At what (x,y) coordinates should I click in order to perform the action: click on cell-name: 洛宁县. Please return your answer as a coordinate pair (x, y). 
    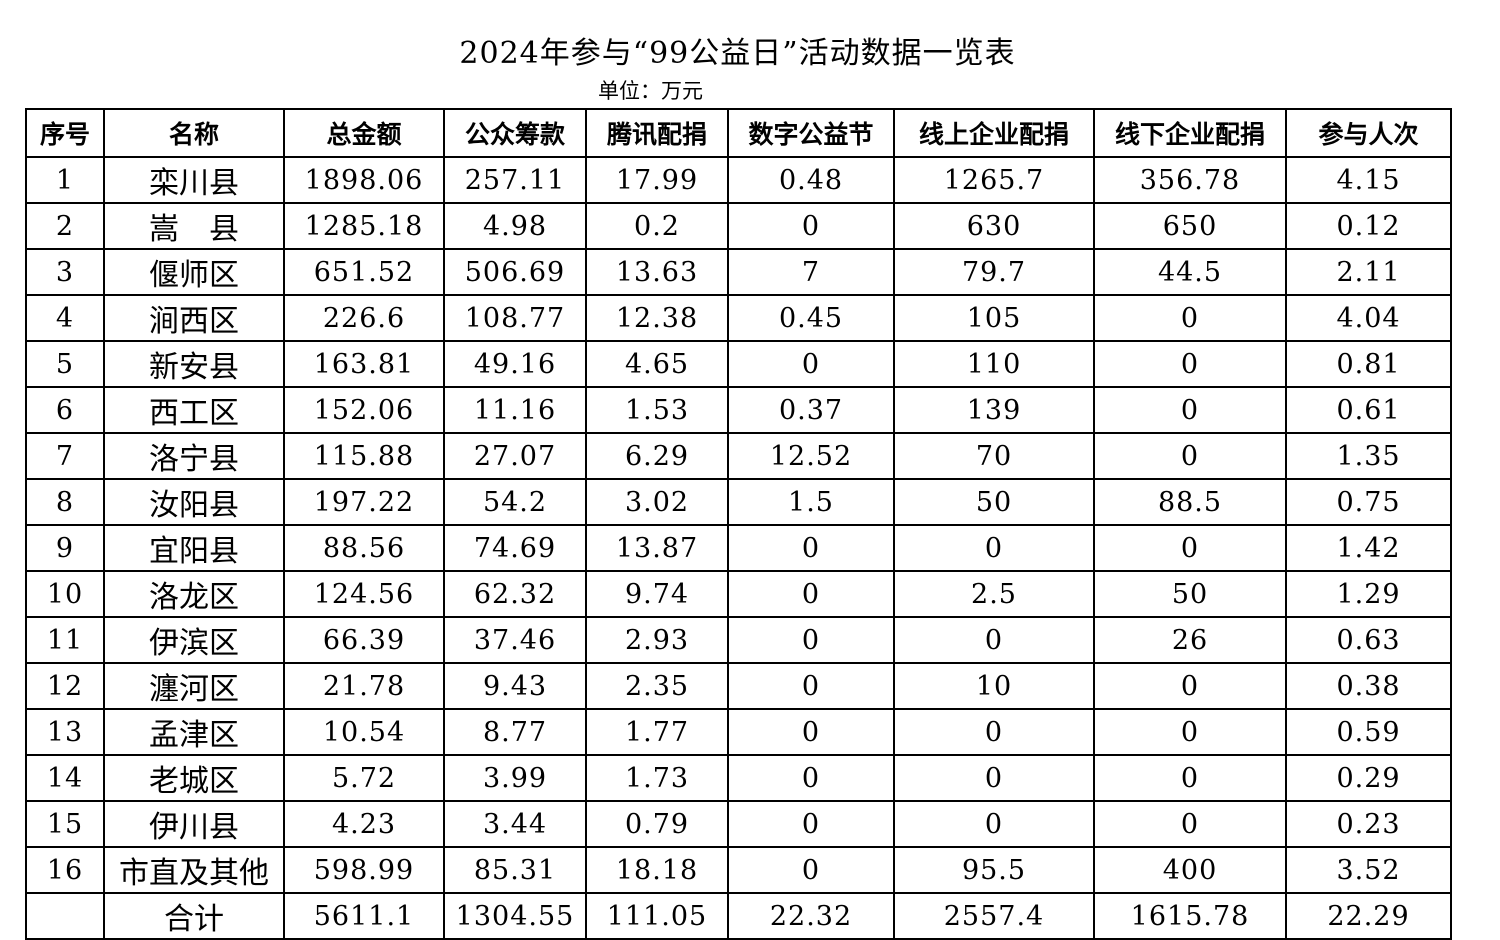
    Looking at the image, I should click on (194, 456).